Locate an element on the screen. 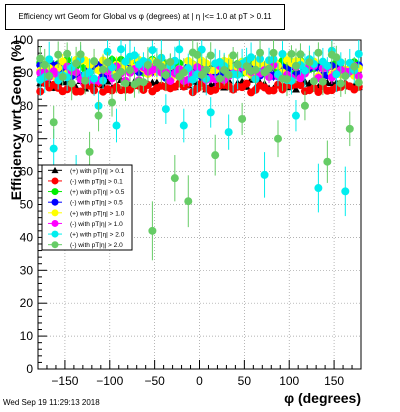  y-tick-label: 70 is located at coordinates (27, 139).